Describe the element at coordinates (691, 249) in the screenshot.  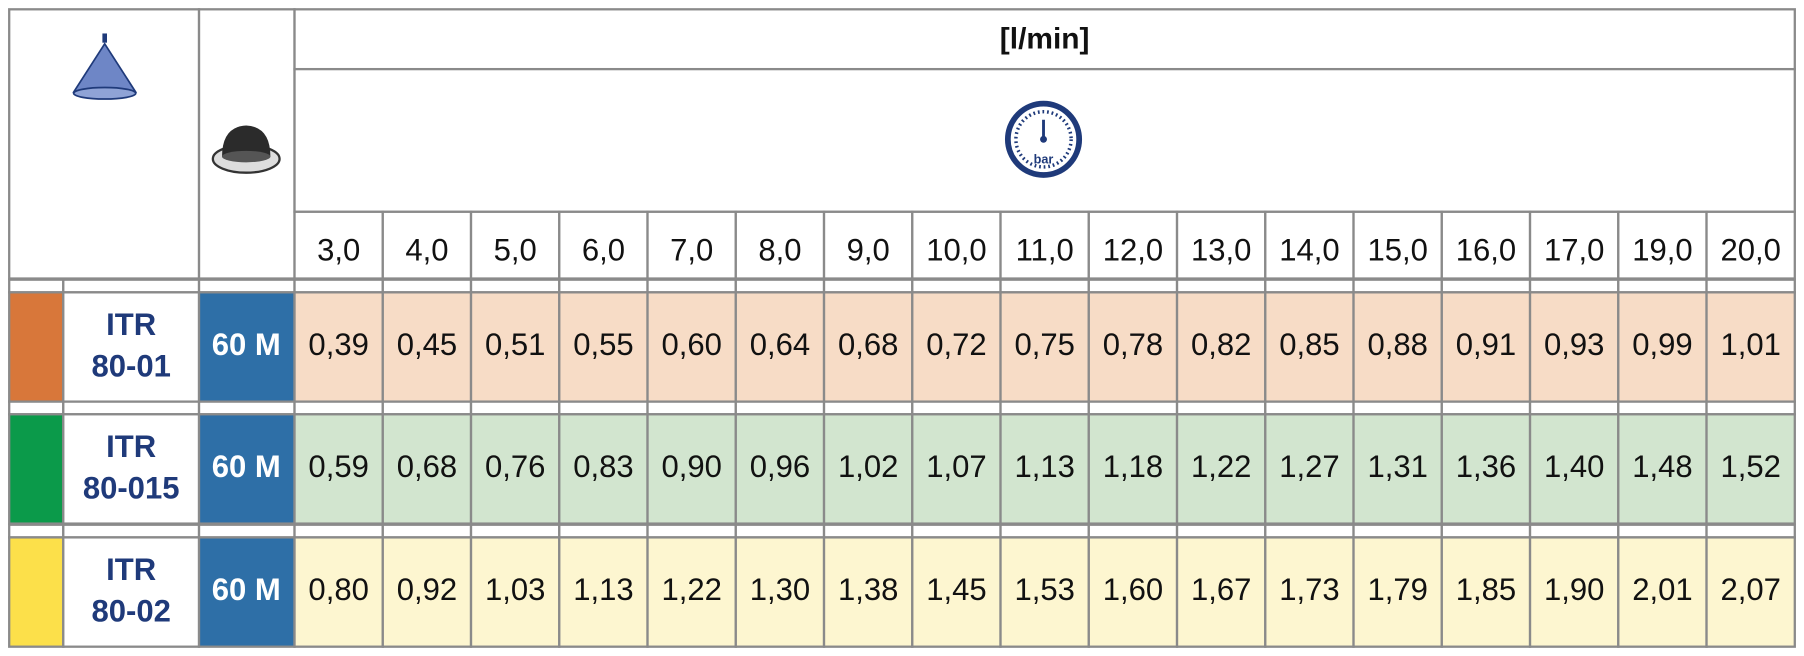
I see `pressure-label: 7,0` at that location.